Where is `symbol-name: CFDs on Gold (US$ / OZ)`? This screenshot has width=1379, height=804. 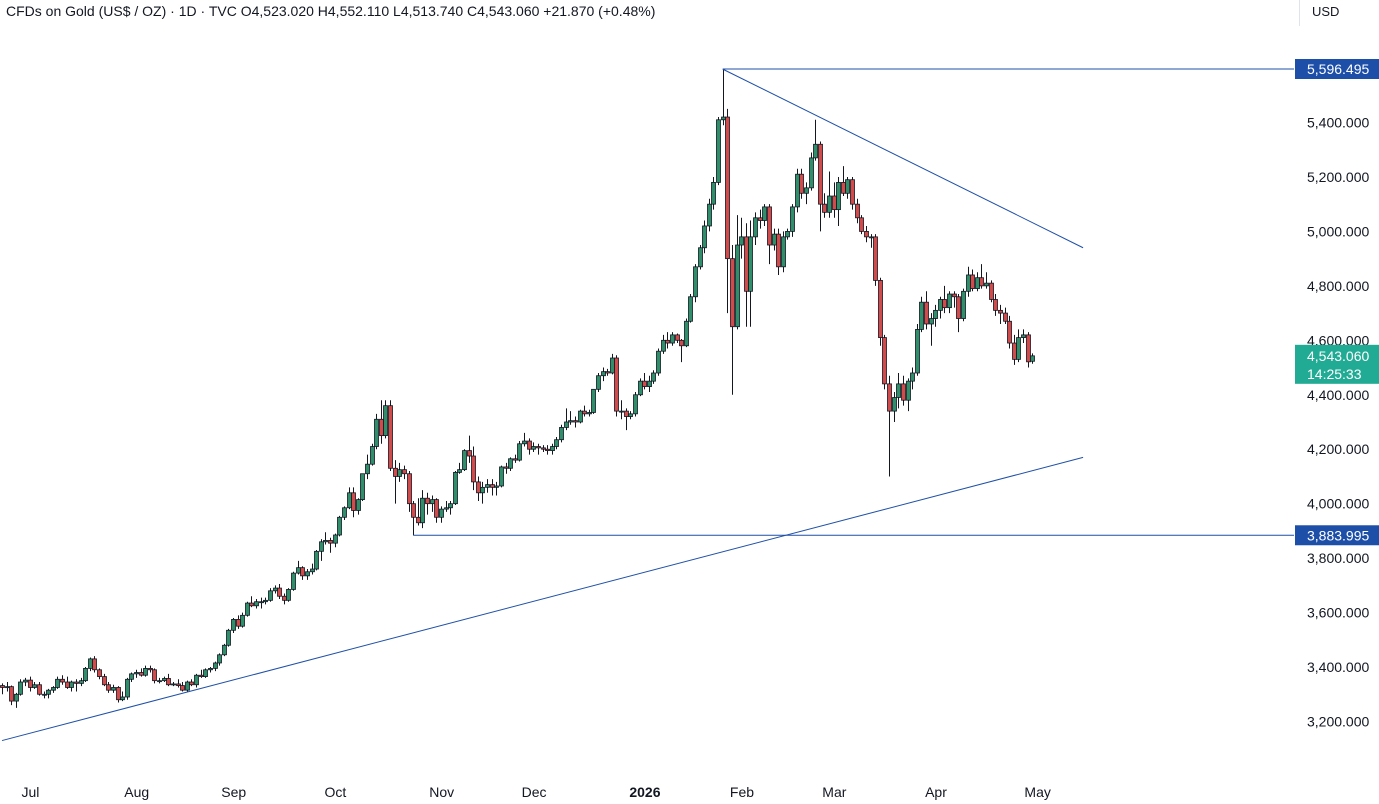 symbol-name: CFDs on Gold (US$ / OZ) is located at coordinates (86, 11).